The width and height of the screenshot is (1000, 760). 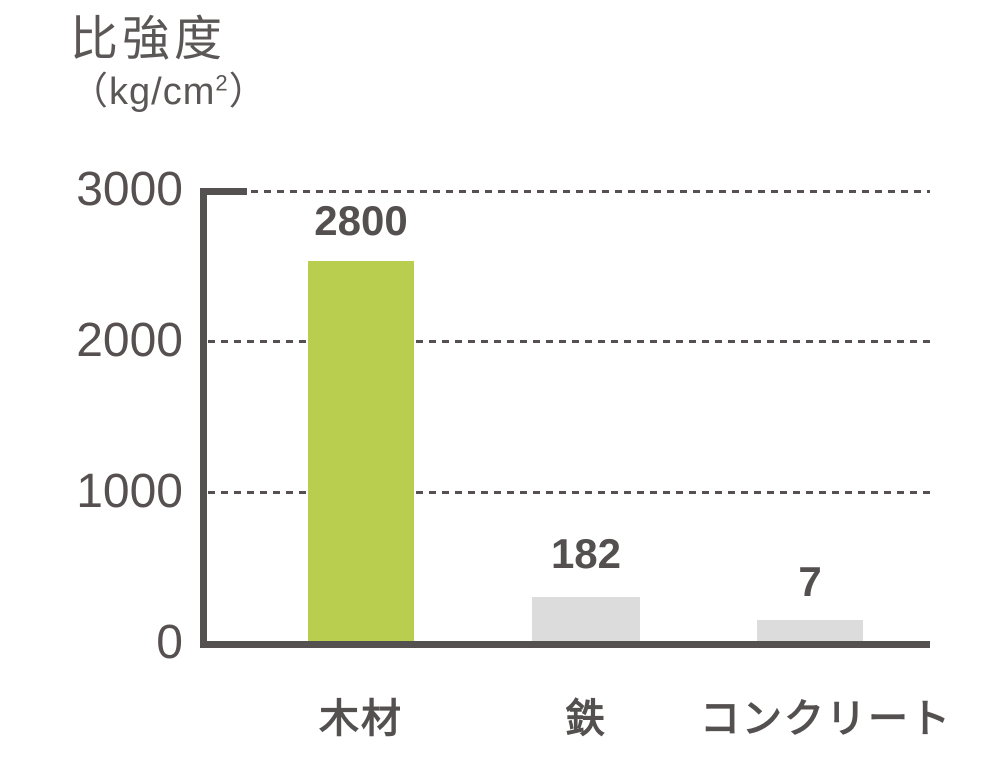 I want to click on value-label-wood: 2800, so click(x=361, y=220).